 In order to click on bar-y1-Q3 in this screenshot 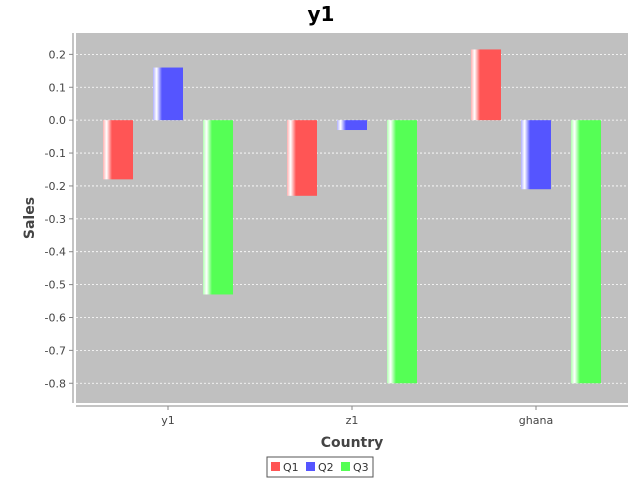, I will do `click(218, 207)`.